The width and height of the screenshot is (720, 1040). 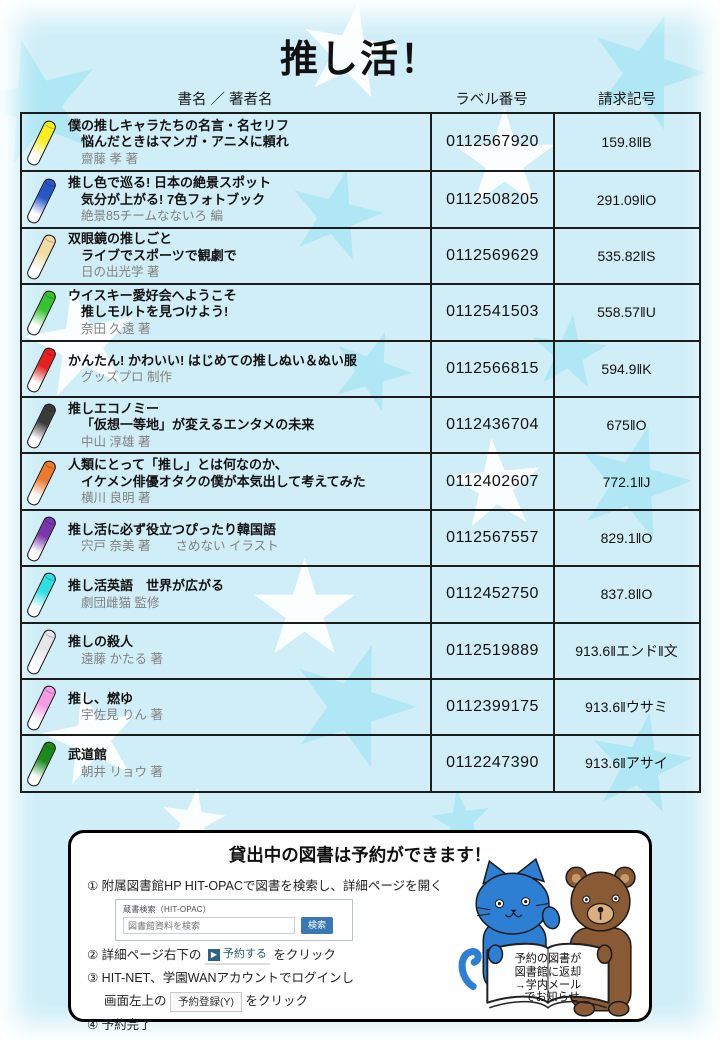 I want to click on book-subtitle: 悩んだときはマンガ・アニメに頼れ, so click(x=185, y=142).